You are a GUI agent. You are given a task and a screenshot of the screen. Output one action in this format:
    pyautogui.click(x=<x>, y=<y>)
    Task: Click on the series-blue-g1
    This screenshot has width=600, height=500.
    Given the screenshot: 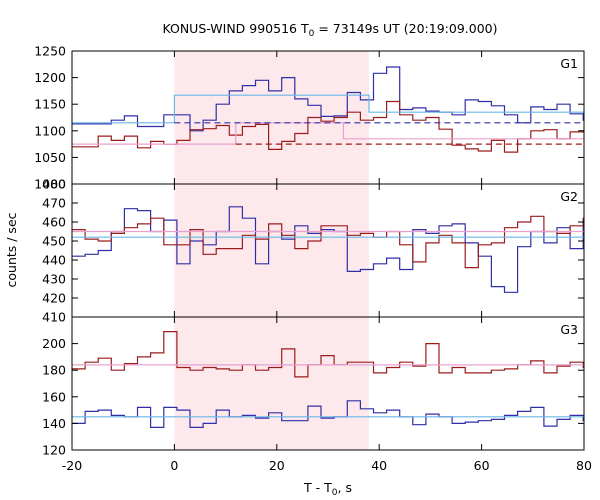 What is the action you would take?
    pyautogui.click(x=328, y=99)
    